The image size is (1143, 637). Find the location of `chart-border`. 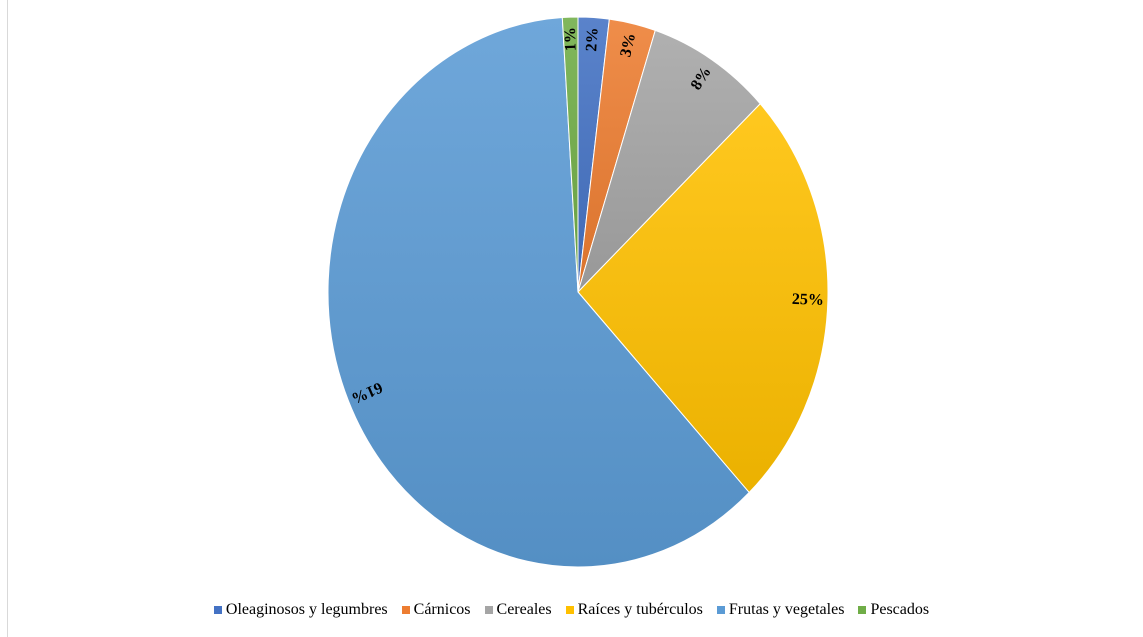

chart-border is located at coordinates (7, 318).